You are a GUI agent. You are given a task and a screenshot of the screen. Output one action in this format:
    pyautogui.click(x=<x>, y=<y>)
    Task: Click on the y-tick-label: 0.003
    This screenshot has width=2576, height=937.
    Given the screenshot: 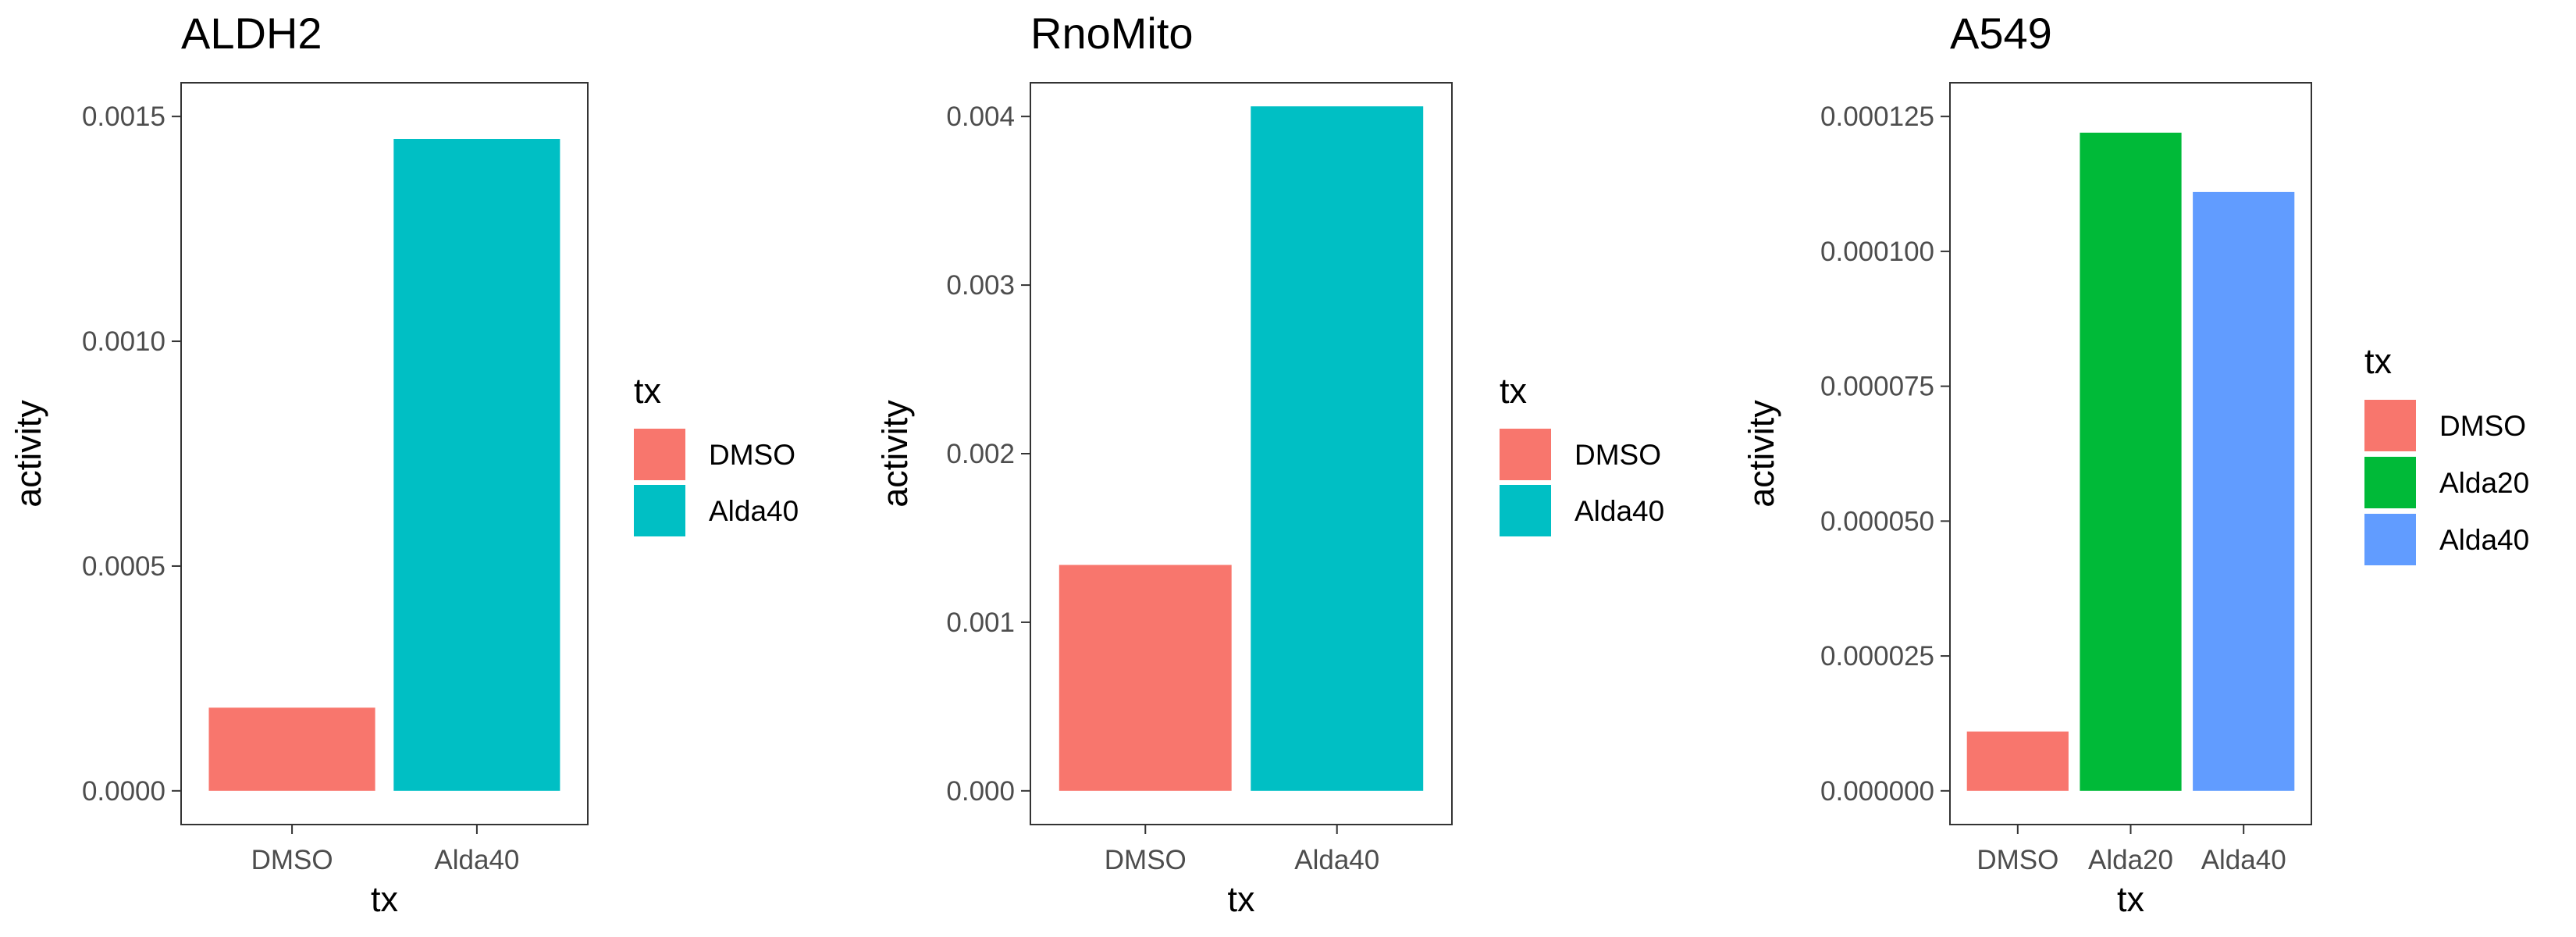 What is the action you would take?
    pyautogui.click(x=980, y=285)
    